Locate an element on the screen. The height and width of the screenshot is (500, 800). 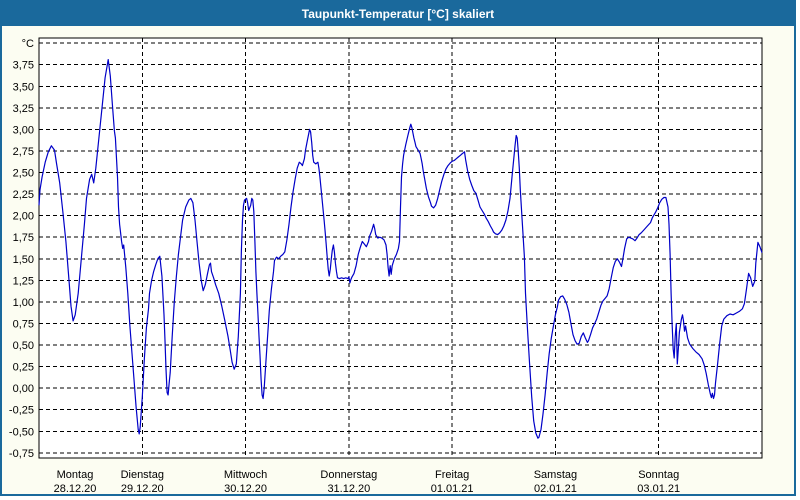
y-axis-tick-label: 3,50 is located at coordinates (23, 87).